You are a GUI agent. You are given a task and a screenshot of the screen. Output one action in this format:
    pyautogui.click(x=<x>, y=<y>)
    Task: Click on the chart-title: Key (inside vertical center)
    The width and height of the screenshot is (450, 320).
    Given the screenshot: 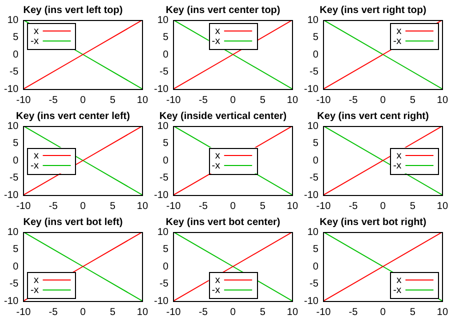 What is the action you would take?
    pyautogui.click(x=223, y=116)
    